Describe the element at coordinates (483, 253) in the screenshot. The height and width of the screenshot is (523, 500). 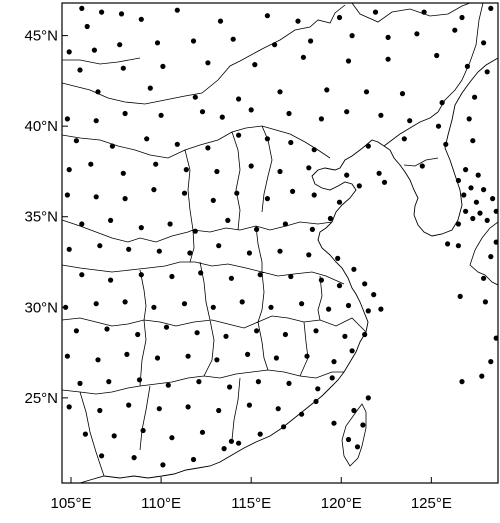
I see `japan-island` at that location.